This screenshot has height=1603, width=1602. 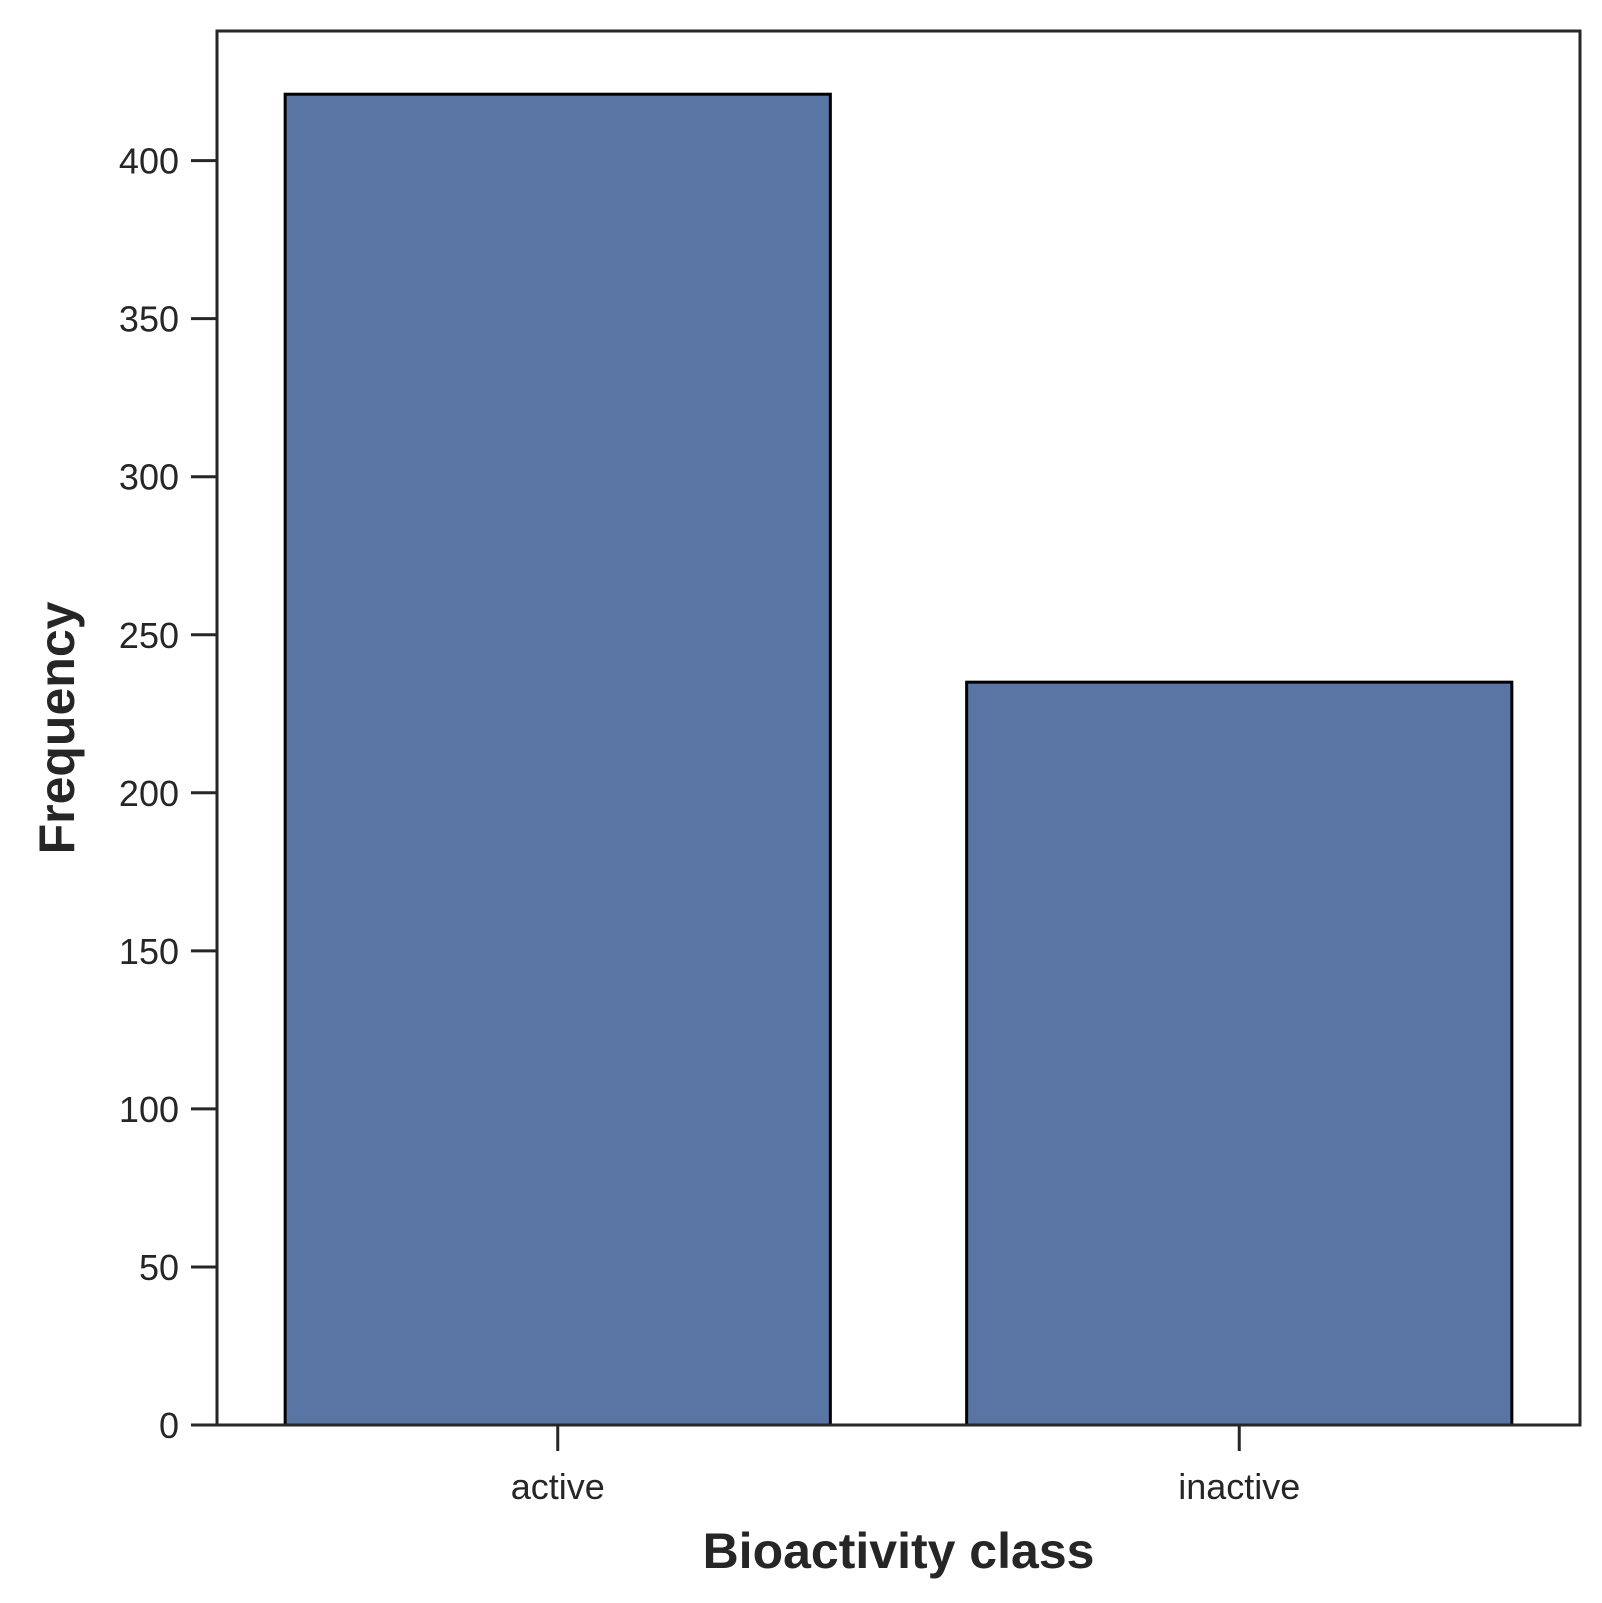 What do you see at coordinates (558, 1486) in the screenshot?
I see `x-tick-label: active` at bounding box center [558, 1486].